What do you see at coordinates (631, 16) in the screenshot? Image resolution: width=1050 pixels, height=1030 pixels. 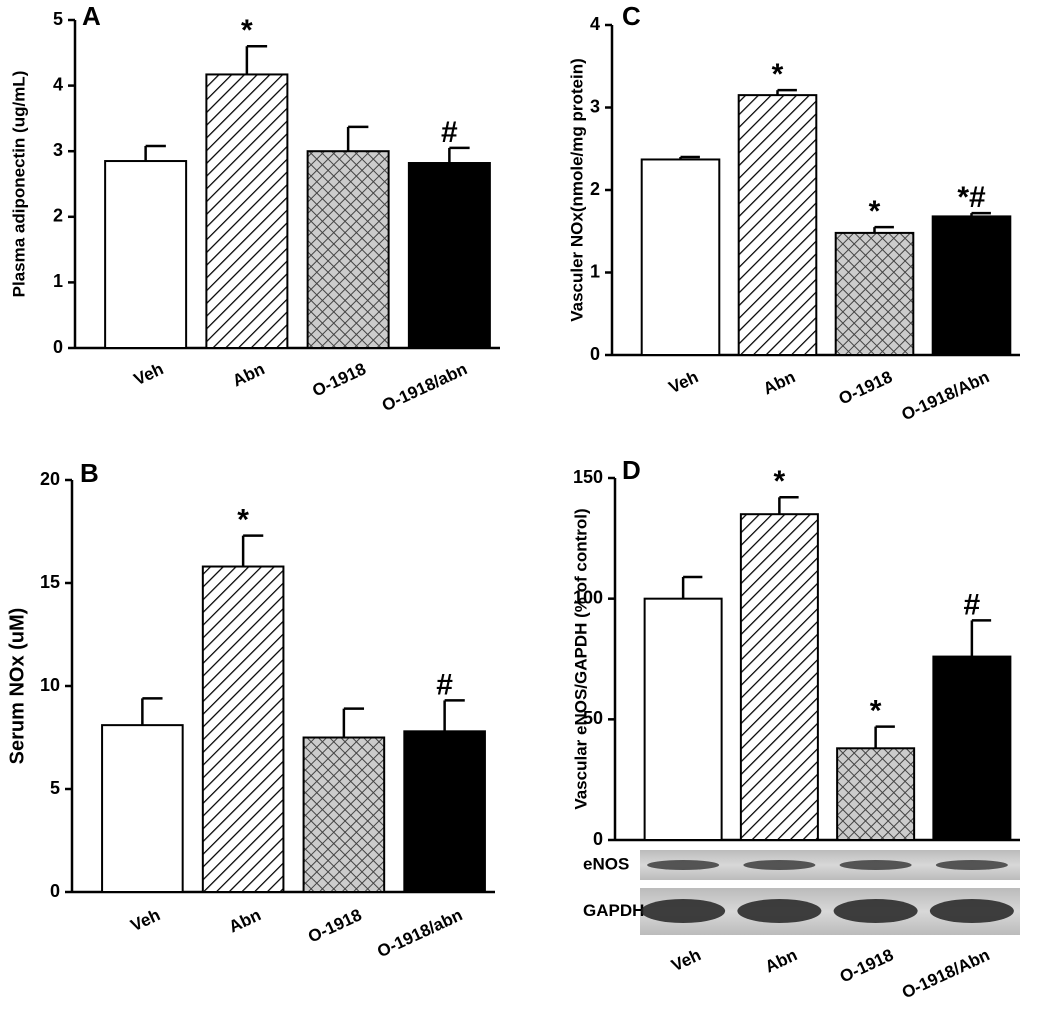 I see `panel-label: C` at bounding box center [631, 16].